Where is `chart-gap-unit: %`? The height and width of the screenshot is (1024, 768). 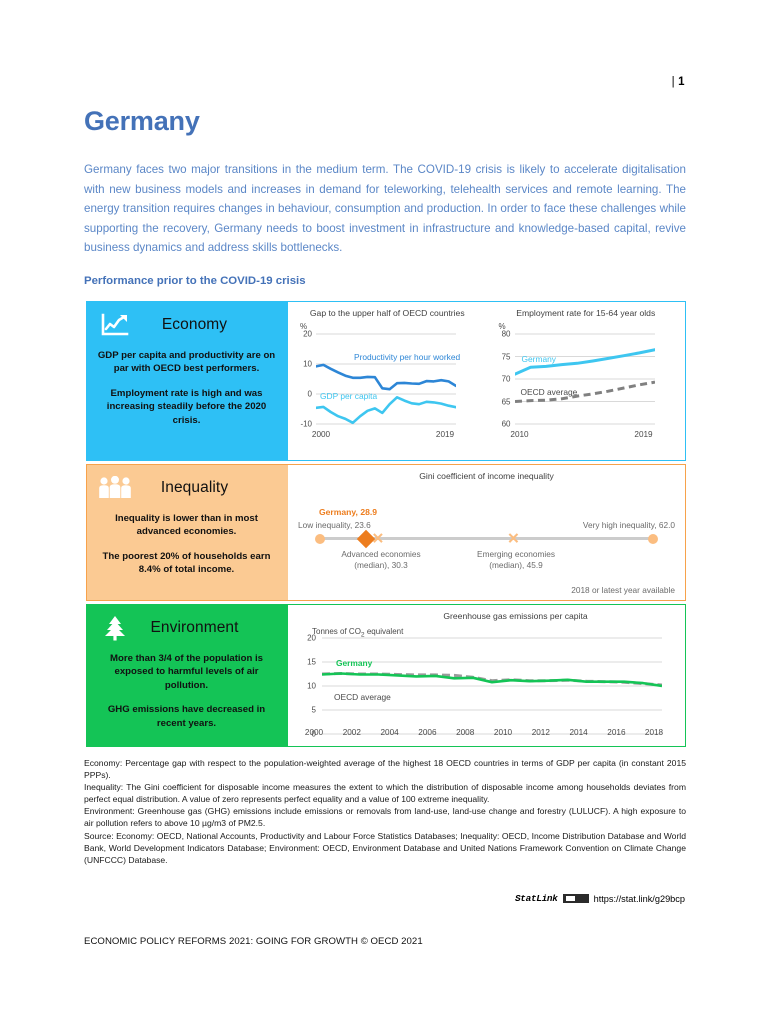 chart-gap-unit: % is located at coordinates (304, 326).